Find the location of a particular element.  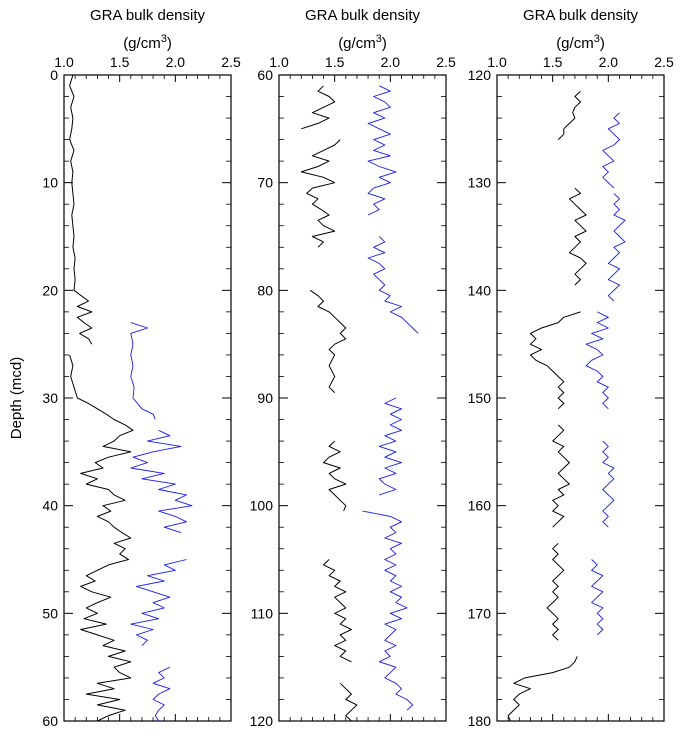

y-tick-label: 40 is located at coordinates (50, 506).